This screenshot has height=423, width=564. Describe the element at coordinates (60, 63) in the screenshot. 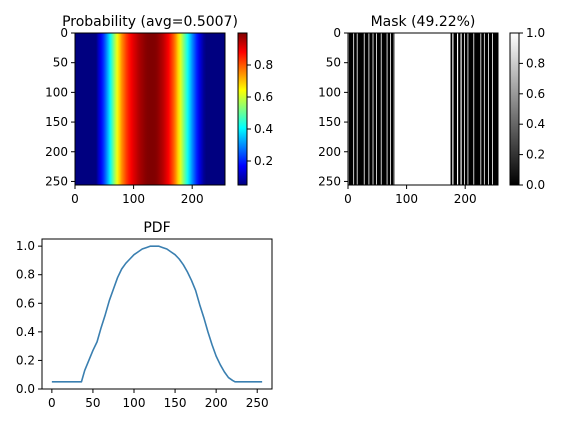

I see `probability-y-tick-label: 50` at that location.